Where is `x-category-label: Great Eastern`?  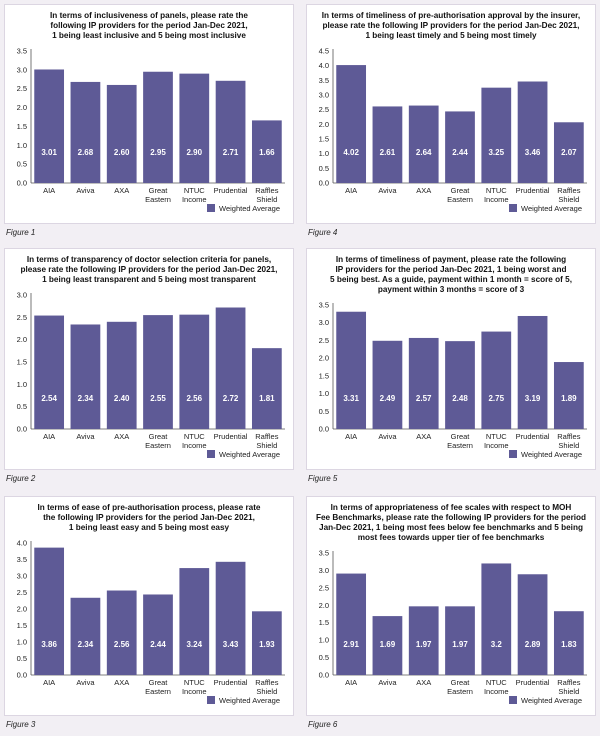
x-category-label: Great Eastern is located at coordinates (158, 441).